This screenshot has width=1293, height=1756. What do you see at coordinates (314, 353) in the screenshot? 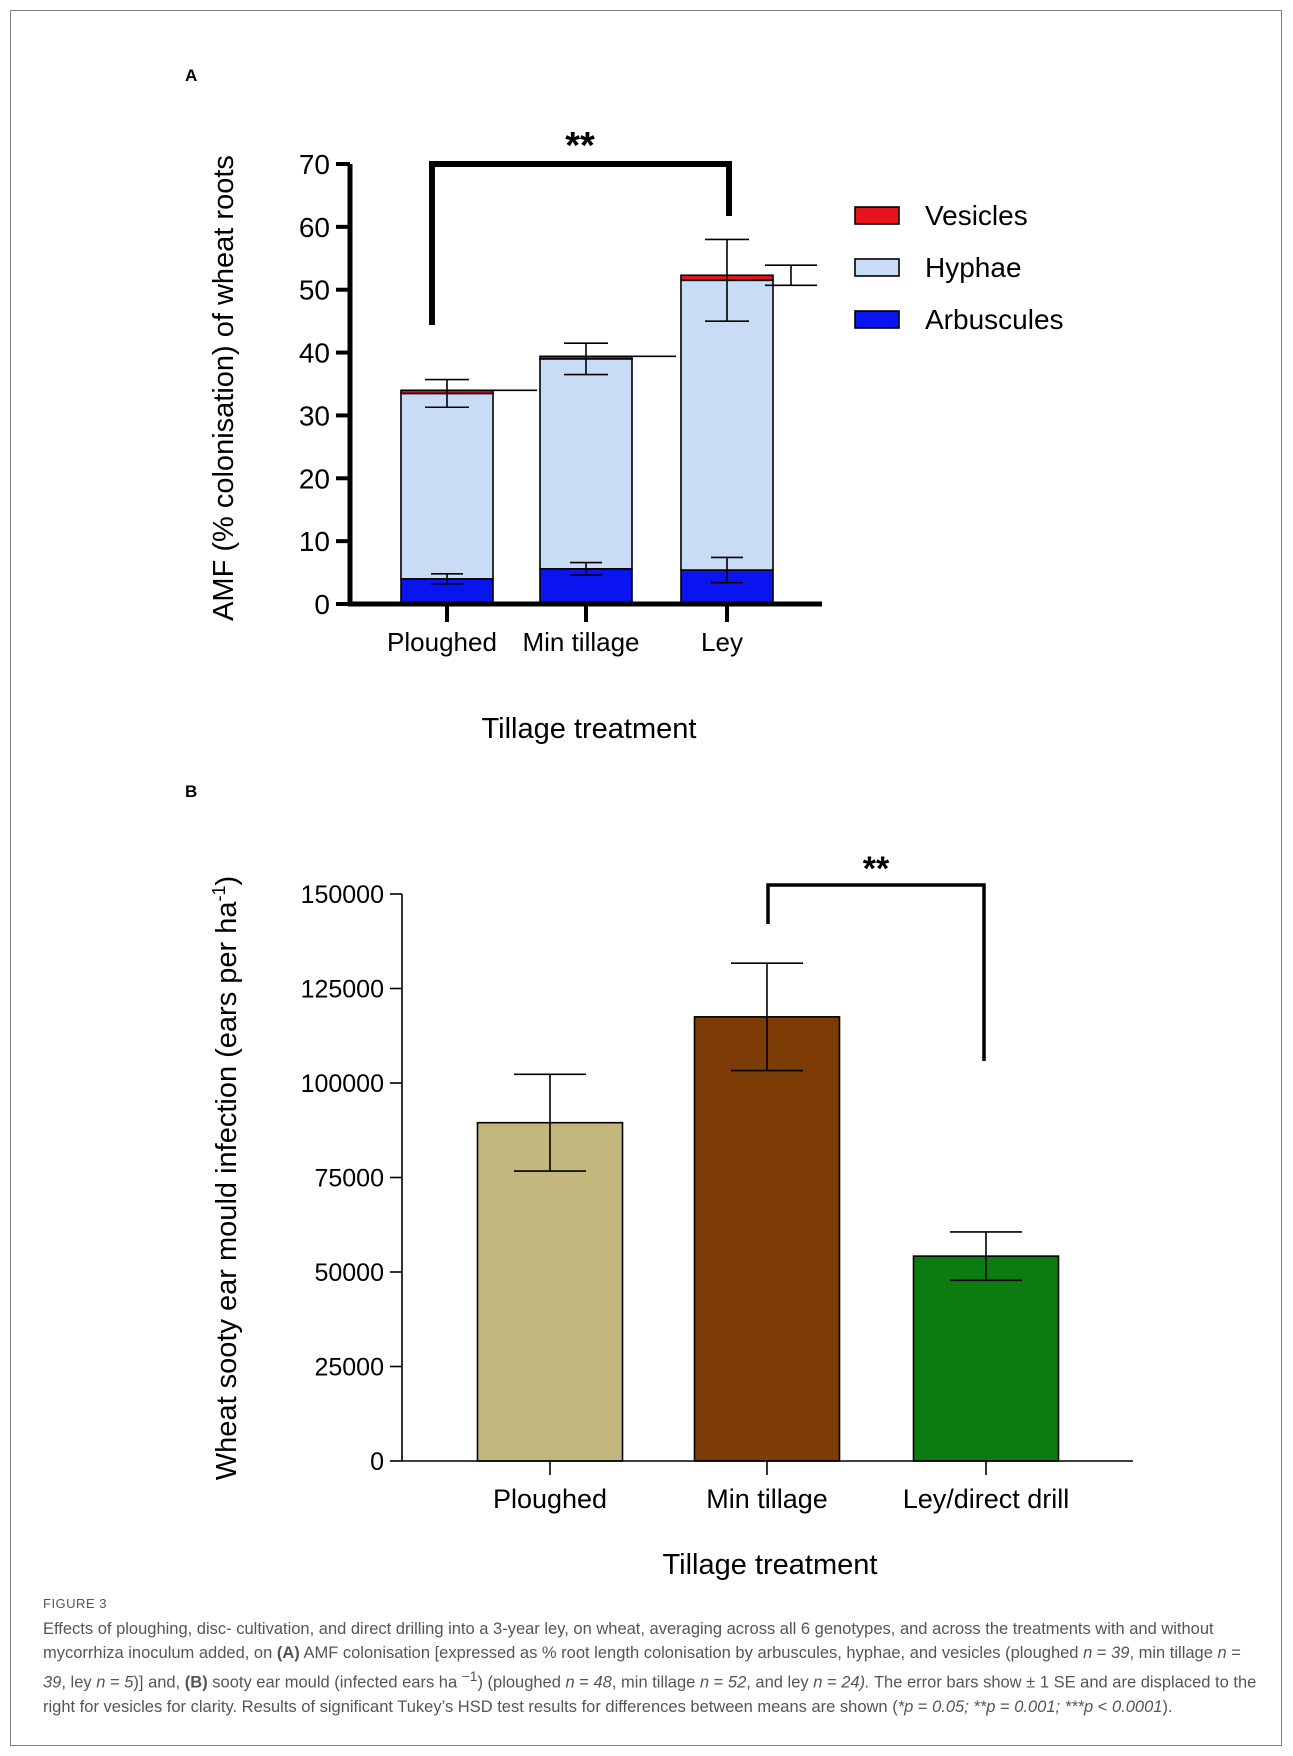
I see `y-tick-label-a-4: 40` at bounding box center [314, 353].